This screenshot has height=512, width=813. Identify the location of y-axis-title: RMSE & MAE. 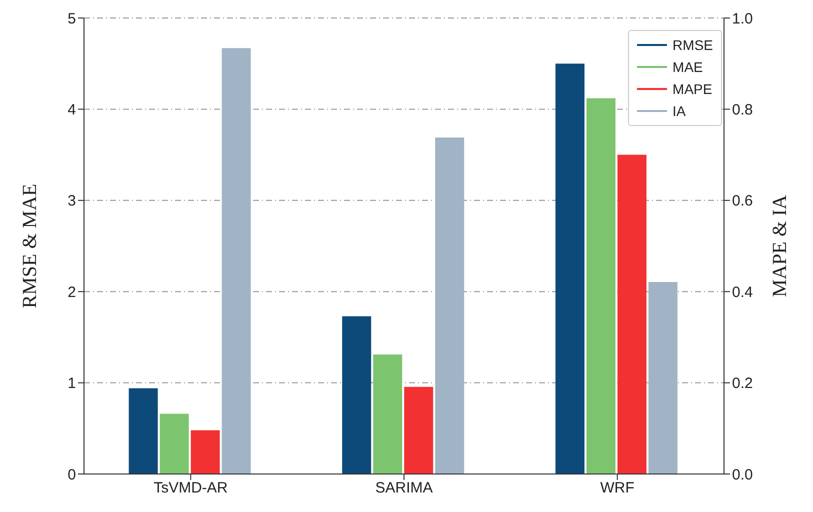
(30, 246).